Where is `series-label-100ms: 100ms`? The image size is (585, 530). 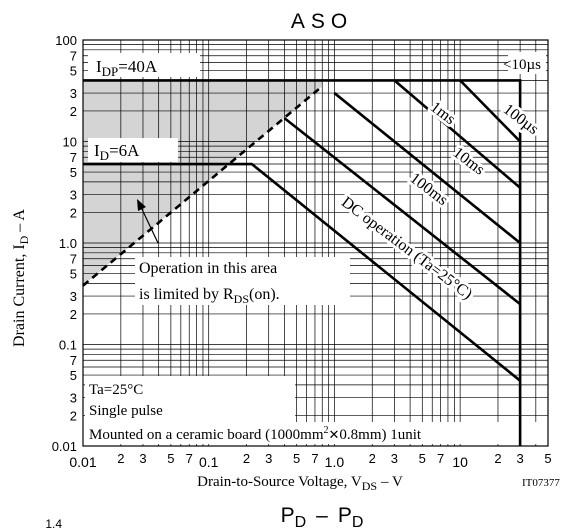 series-label-100ms: 100ms is located at coordinates (429, 189).